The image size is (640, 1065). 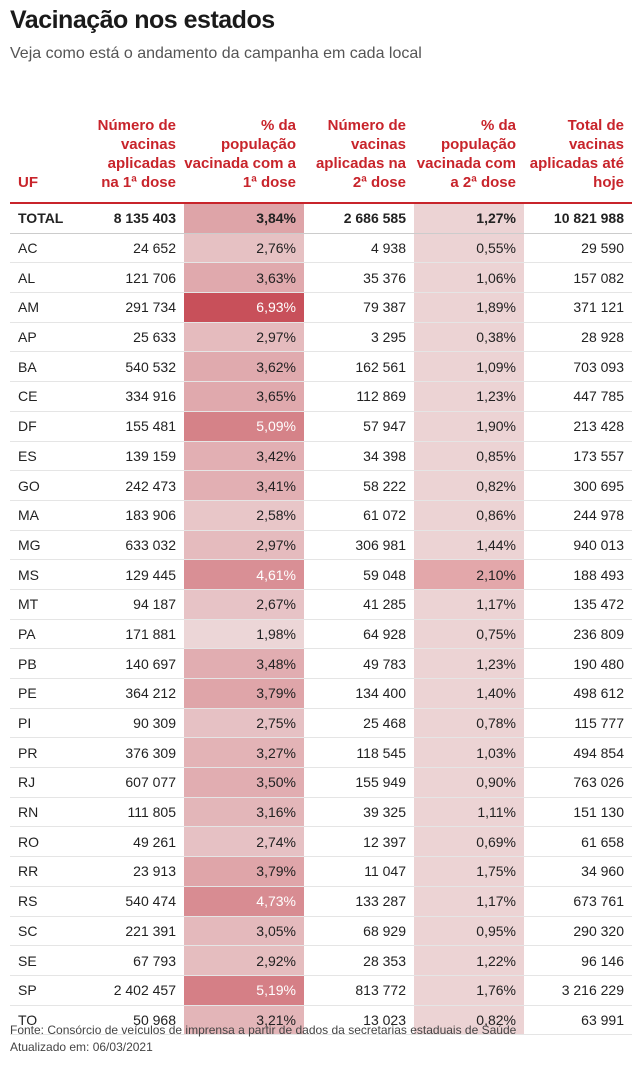 I want to click on row-total: 447 785, so click(x=578, y=396).